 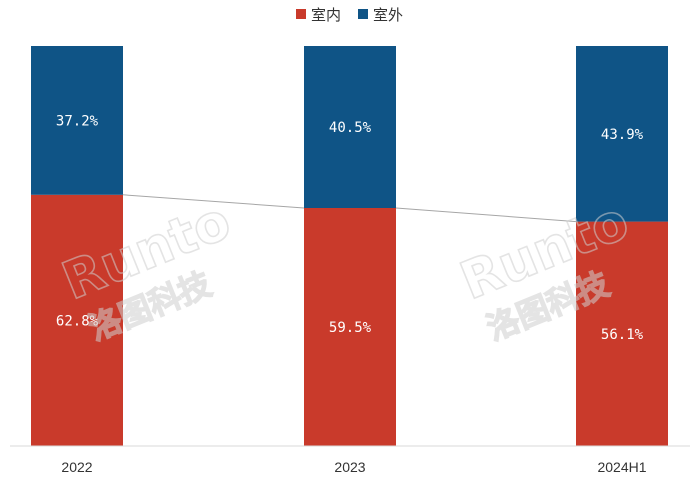 I want to click on bar-segment-outdoor-2022, so click(x=77, y=120).